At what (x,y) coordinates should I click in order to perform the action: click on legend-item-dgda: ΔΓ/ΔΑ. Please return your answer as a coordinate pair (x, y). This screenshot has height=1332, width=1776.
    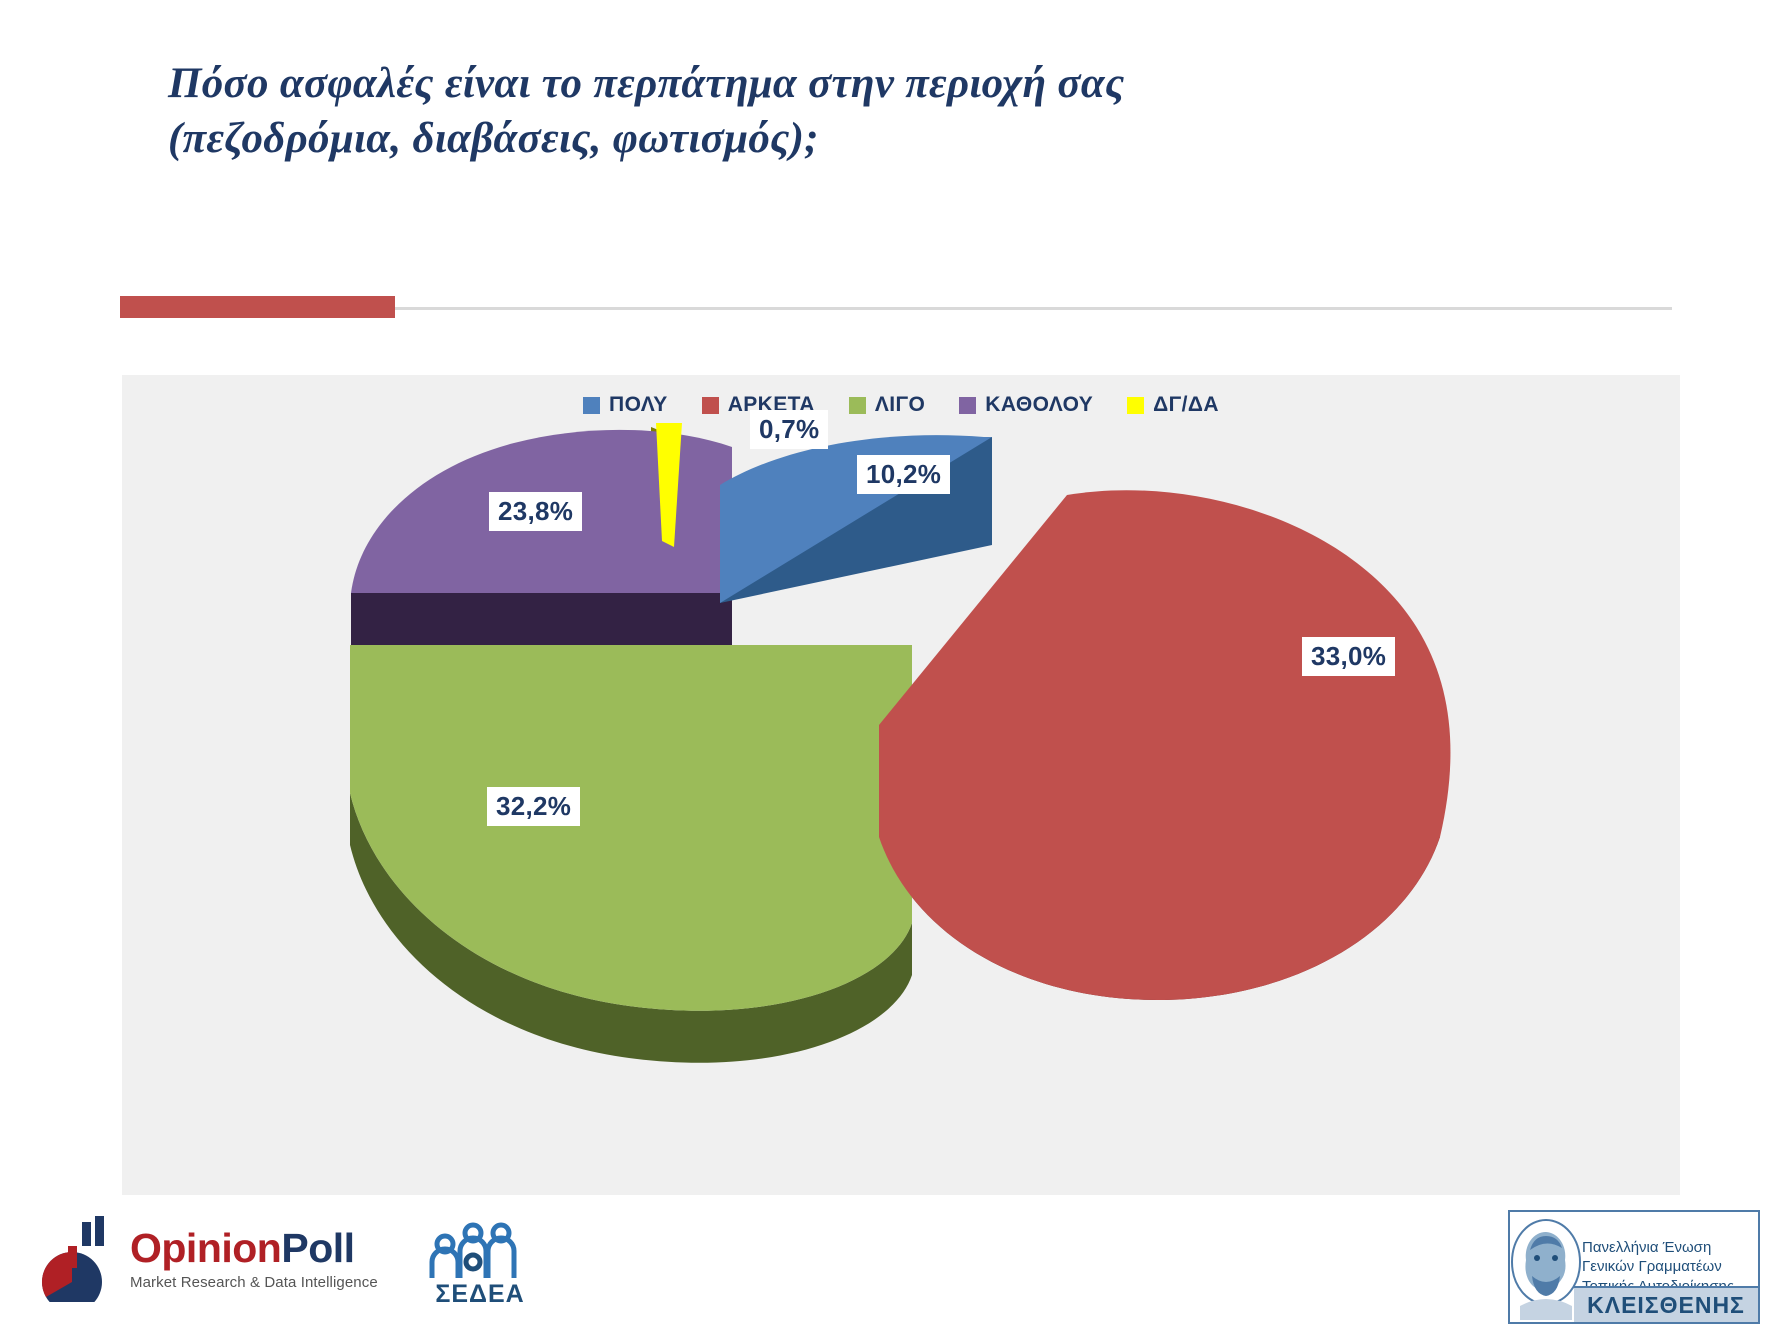
    Looking at the image, I should click on (1173, 405).